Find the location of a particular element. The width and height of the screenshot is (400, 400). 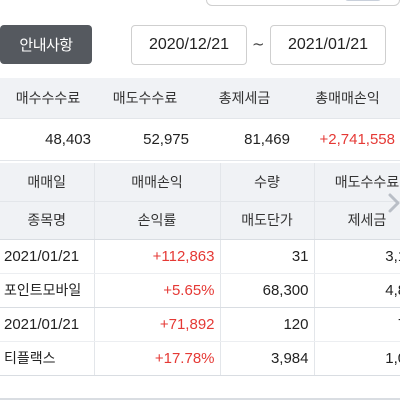

detail-header-quantity: 수량 is located at coordinates (267, 182).